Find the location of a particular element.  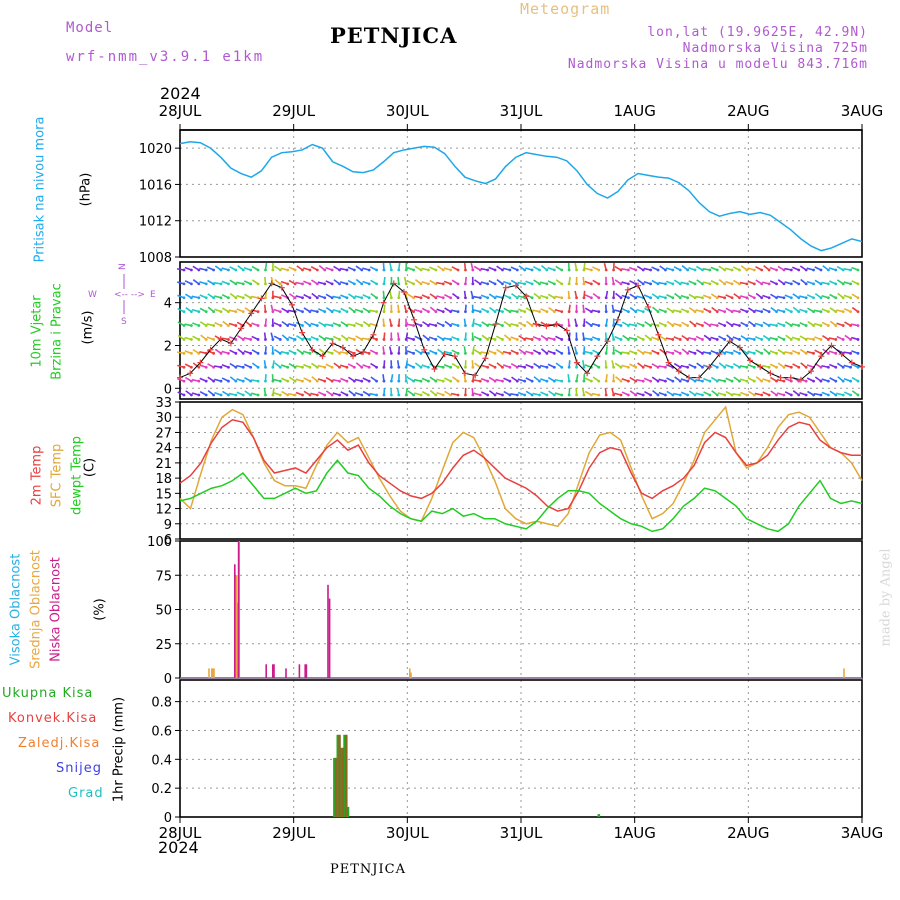

footer-station: PETNJICA is located at coordinates (368, 869).